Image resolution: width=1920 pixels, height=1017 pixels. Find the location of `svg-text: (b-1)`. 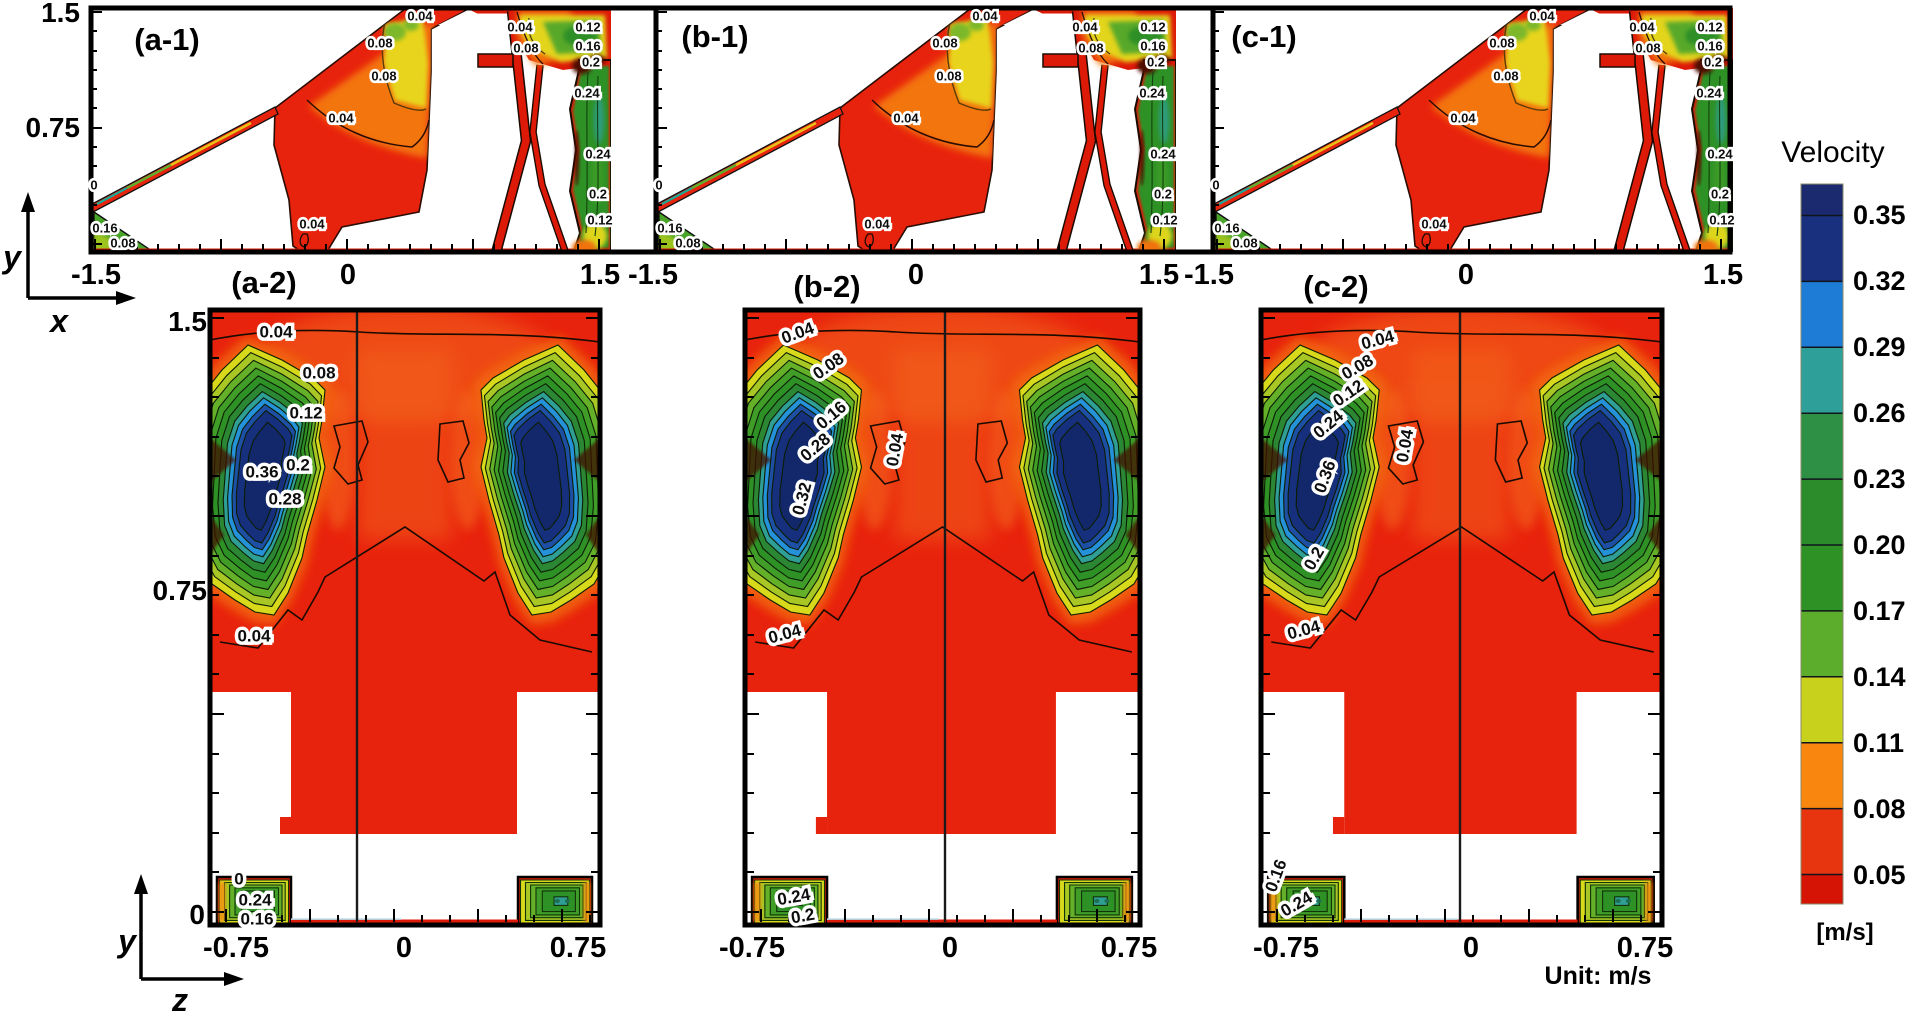

svg-text: (b-1) is located at coordinates (714, 36).